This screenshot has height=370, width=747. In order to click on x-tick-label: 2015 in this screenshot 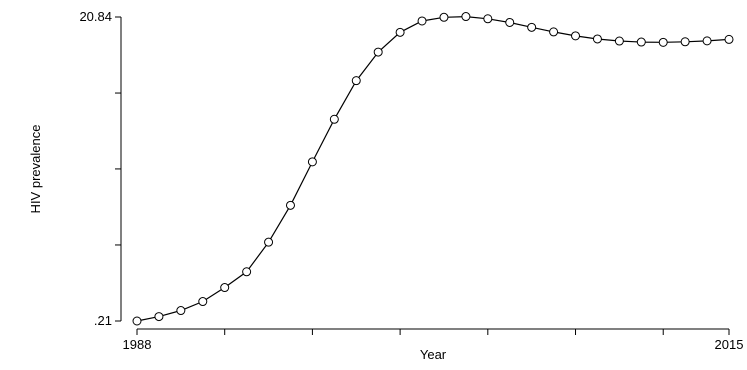, I will do `click(729, 344)`.